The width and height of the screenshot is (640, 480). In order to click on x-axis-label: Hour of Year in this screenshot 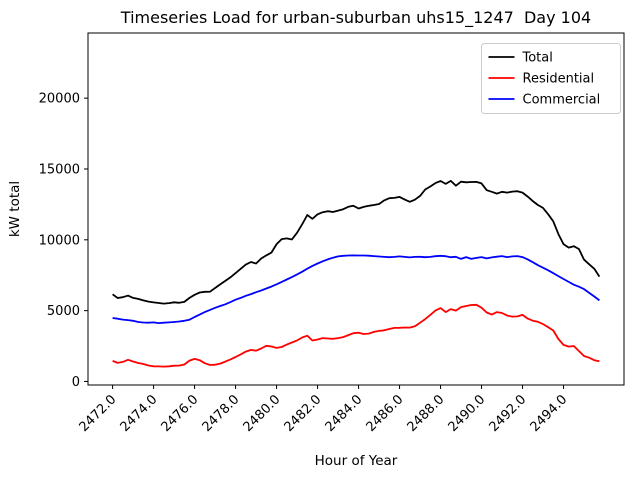, I will do `click(356, 461)`.